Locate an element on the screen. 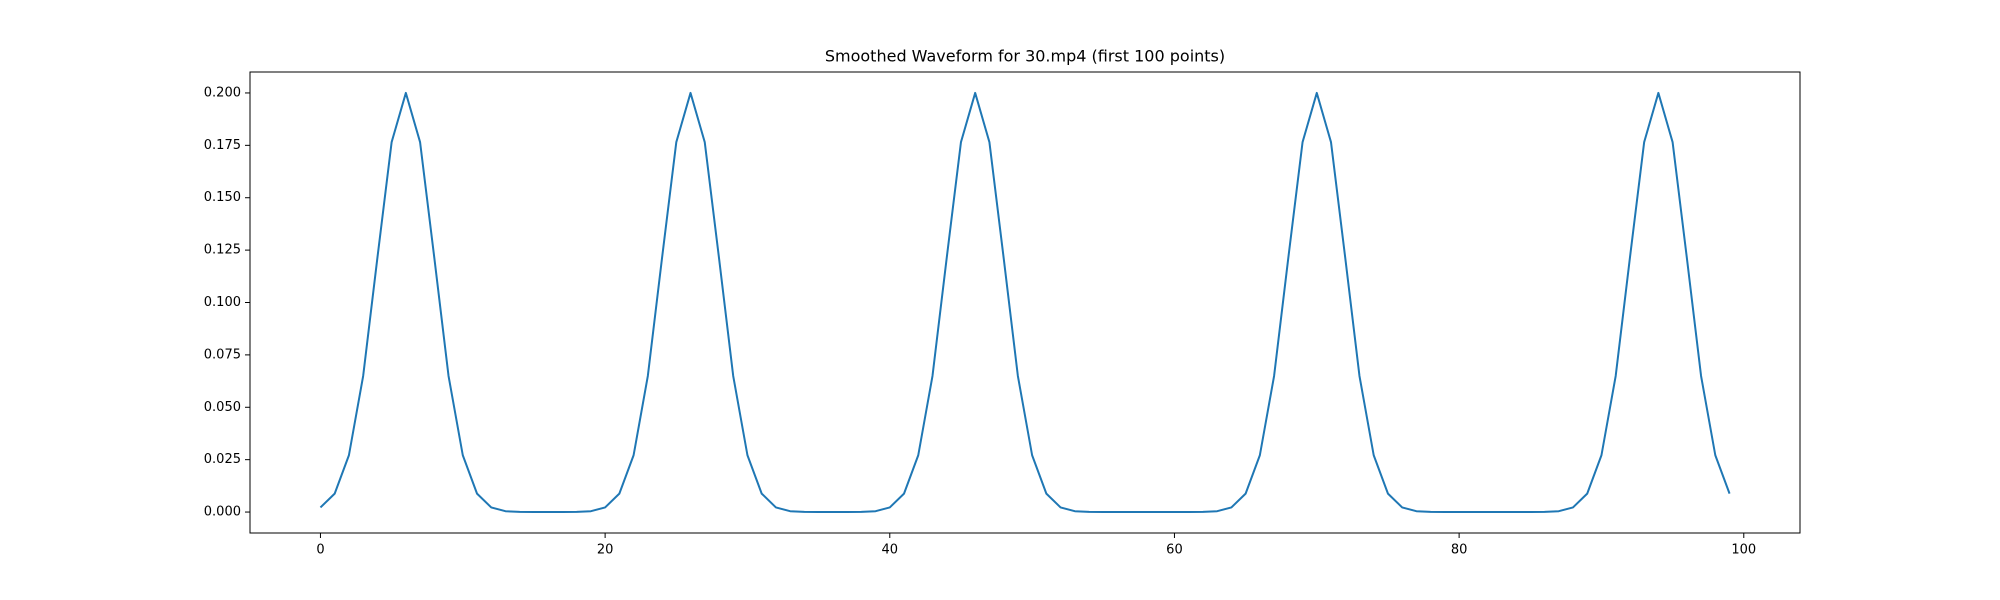  x-tick-label: 100 is located at coordinates (1743, 550).